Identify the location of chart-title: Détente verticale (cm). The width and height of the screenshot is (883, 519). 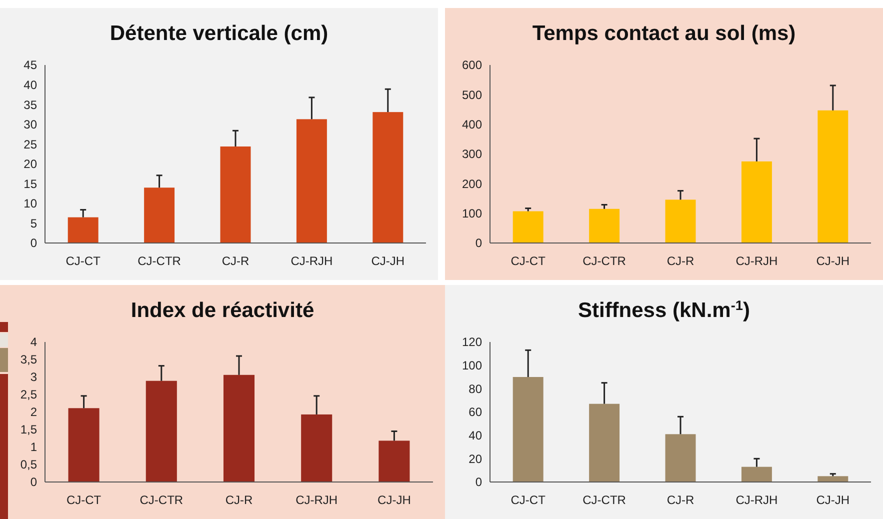
(219, 33).